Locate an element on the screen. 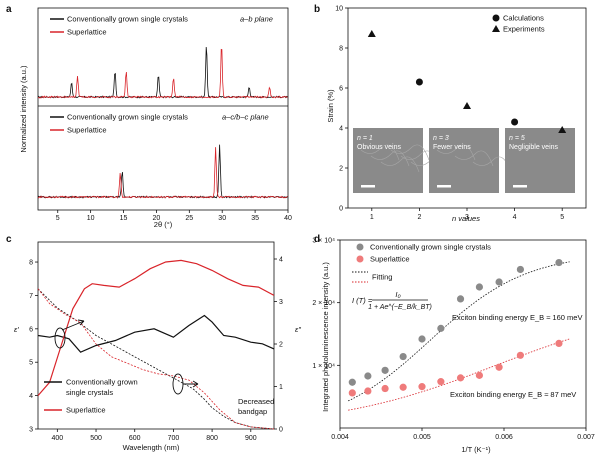 The width and height of the screenshot is (607, 461). y-tick-label-right: 0 is located at coordinates (281, 430).